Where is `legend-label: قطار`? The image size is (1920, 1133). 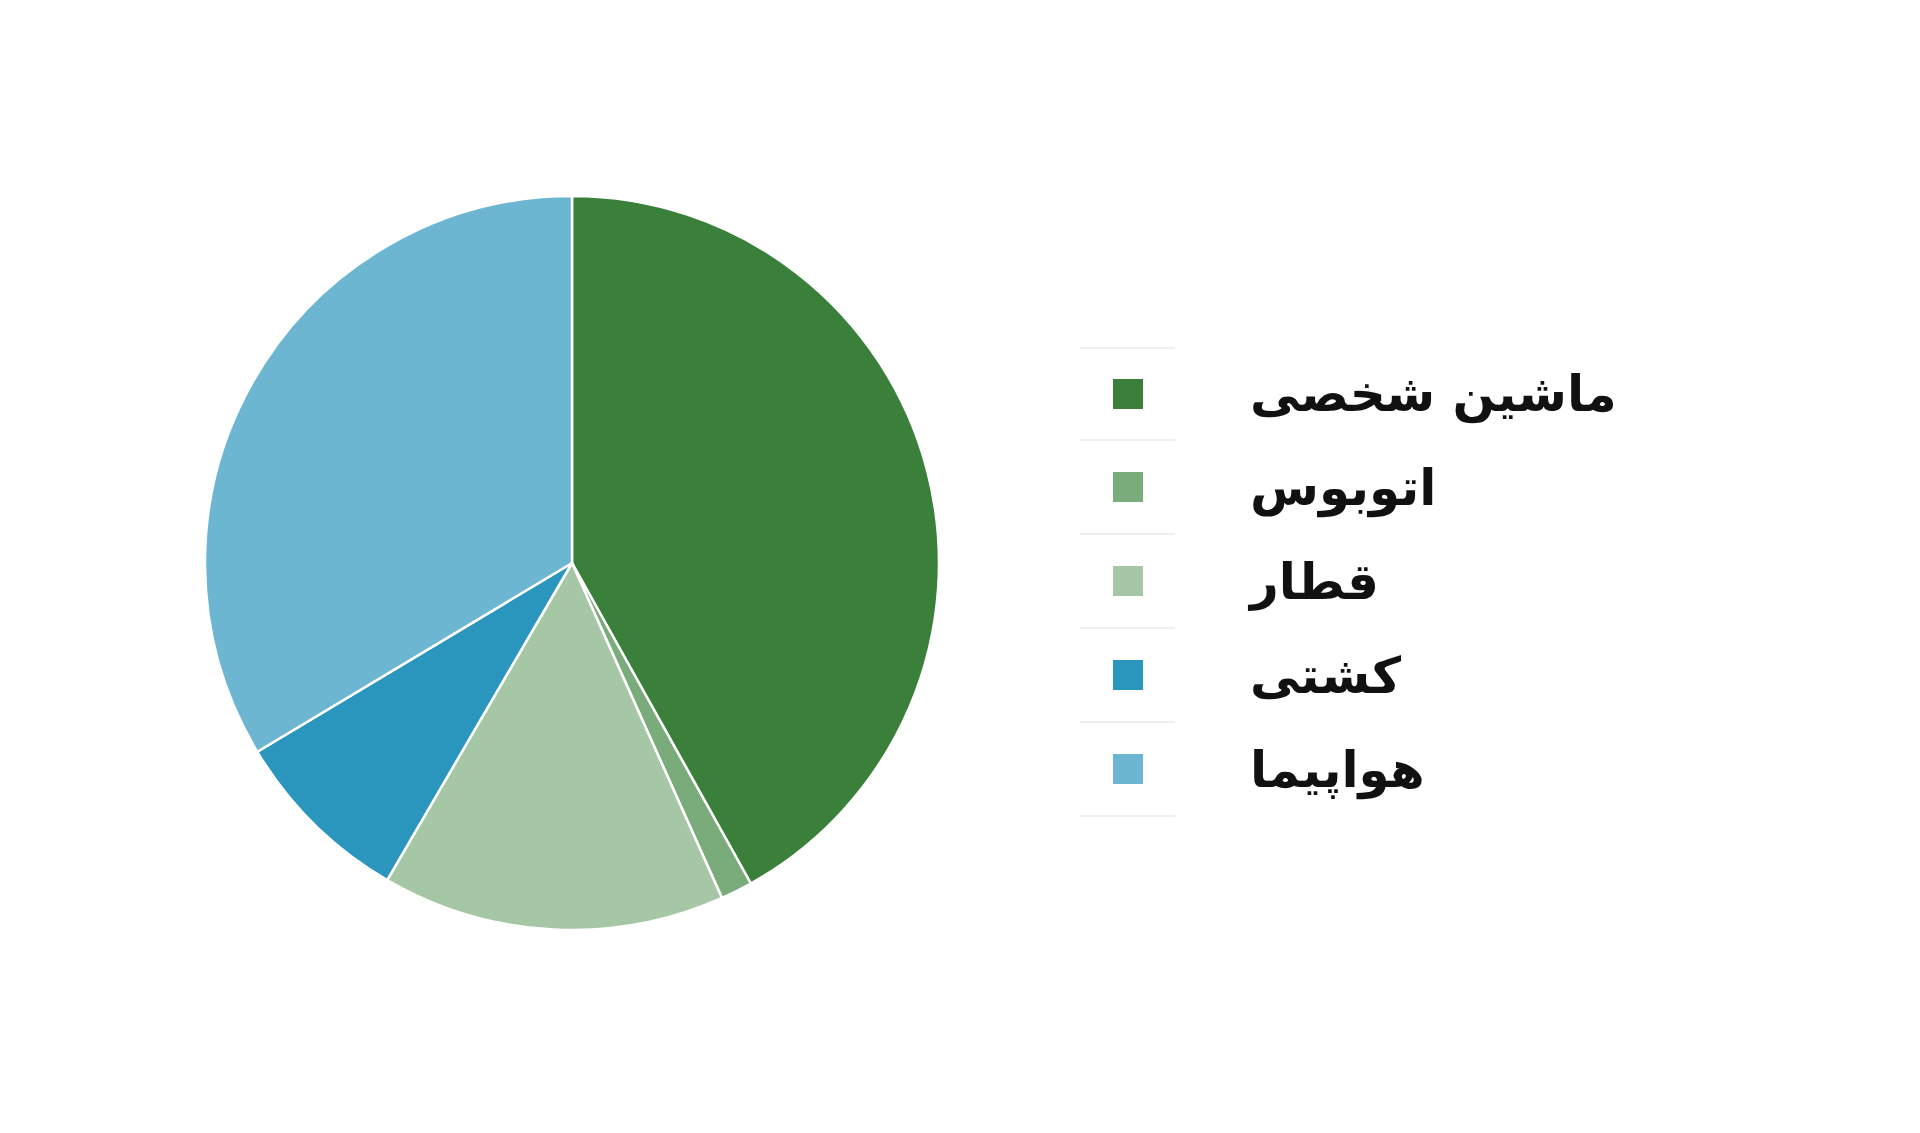
legend-label: قطار is located at coordinates (1315, 582).